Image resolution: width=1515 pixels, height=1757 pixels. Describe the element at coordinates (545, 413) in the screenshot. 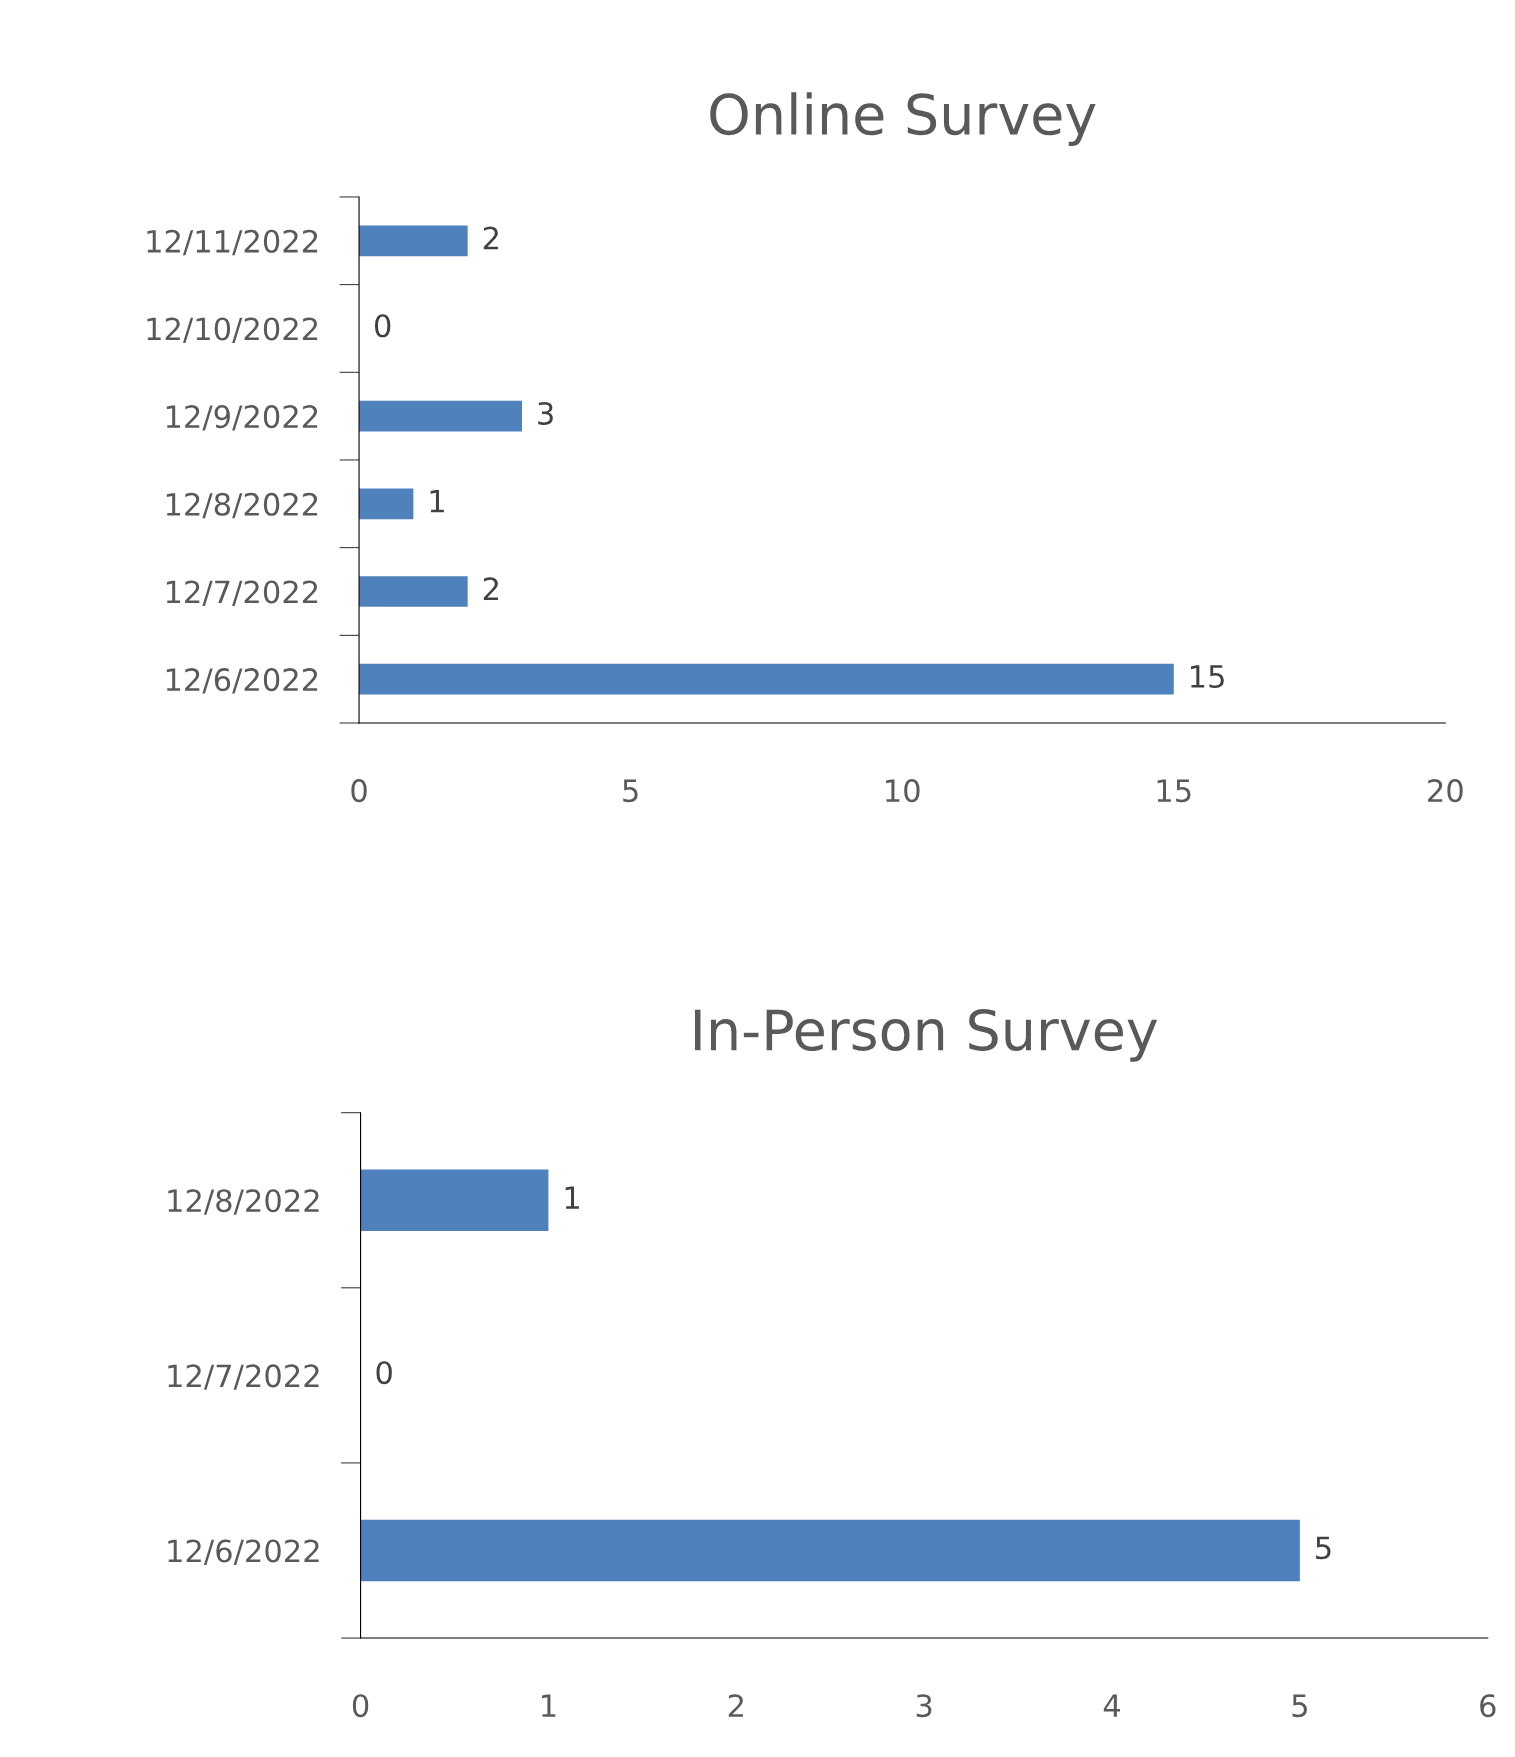

I see `data-label: 3` at that location.